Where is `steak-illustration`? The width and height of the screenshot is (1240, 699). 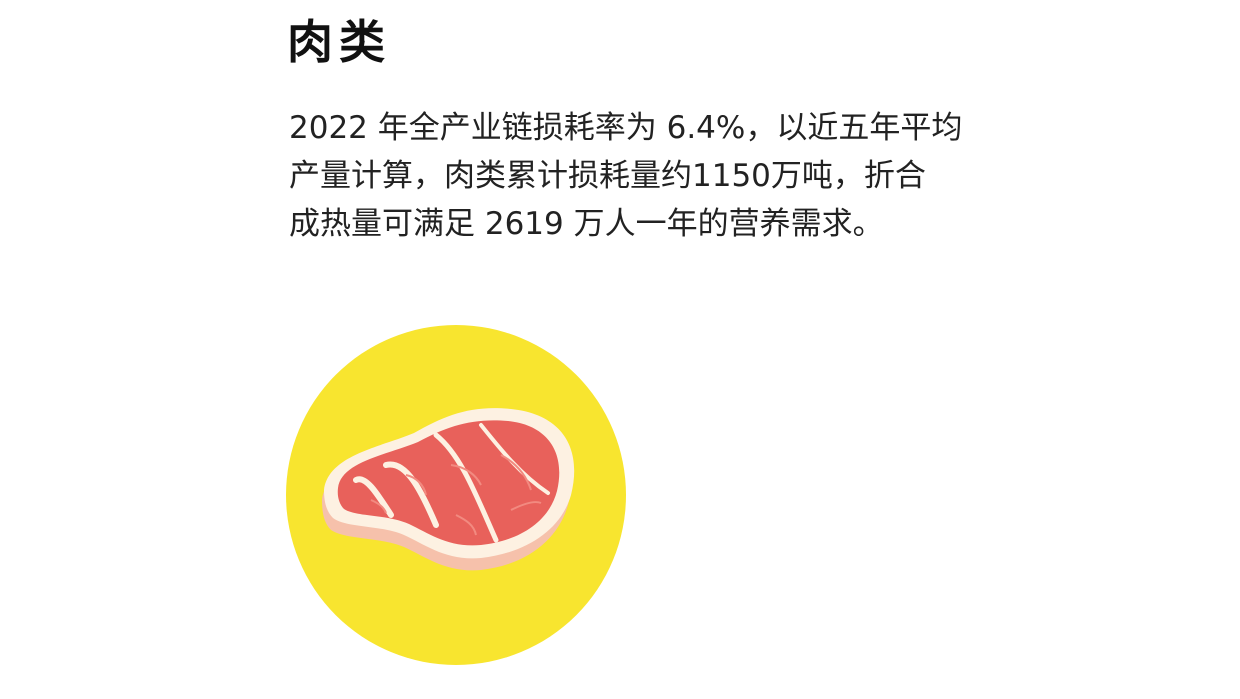 steak-illustration is located at coordinates (456, 495).